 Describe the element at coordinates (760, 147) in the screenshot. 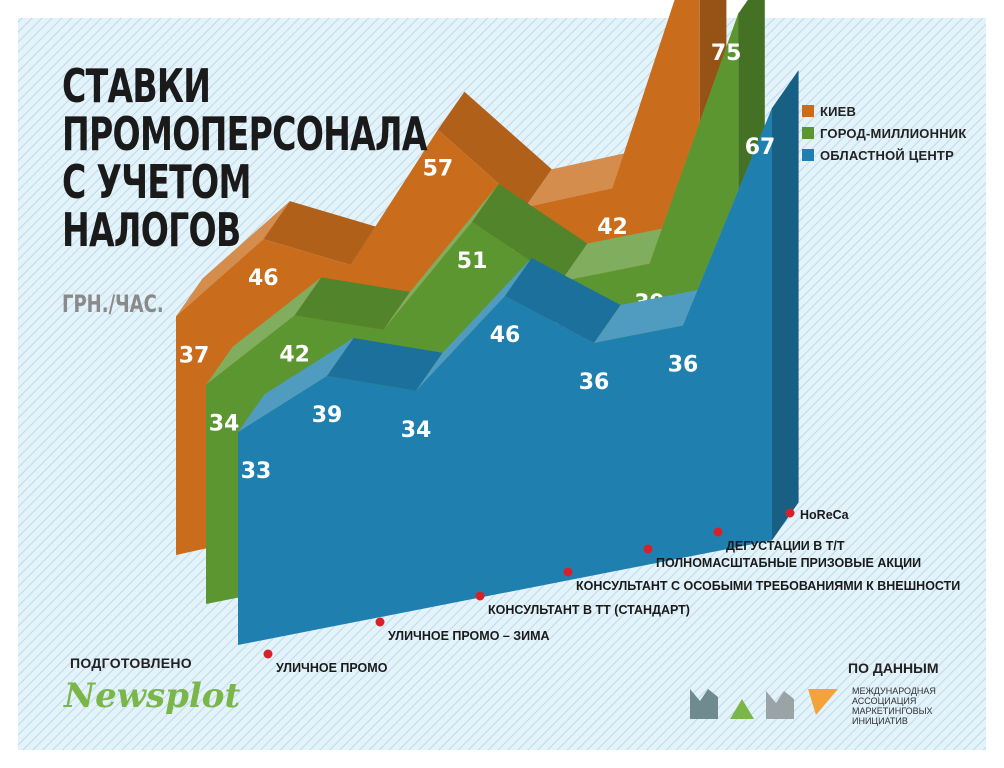

I see `series-2-value-6: 67` at that location.